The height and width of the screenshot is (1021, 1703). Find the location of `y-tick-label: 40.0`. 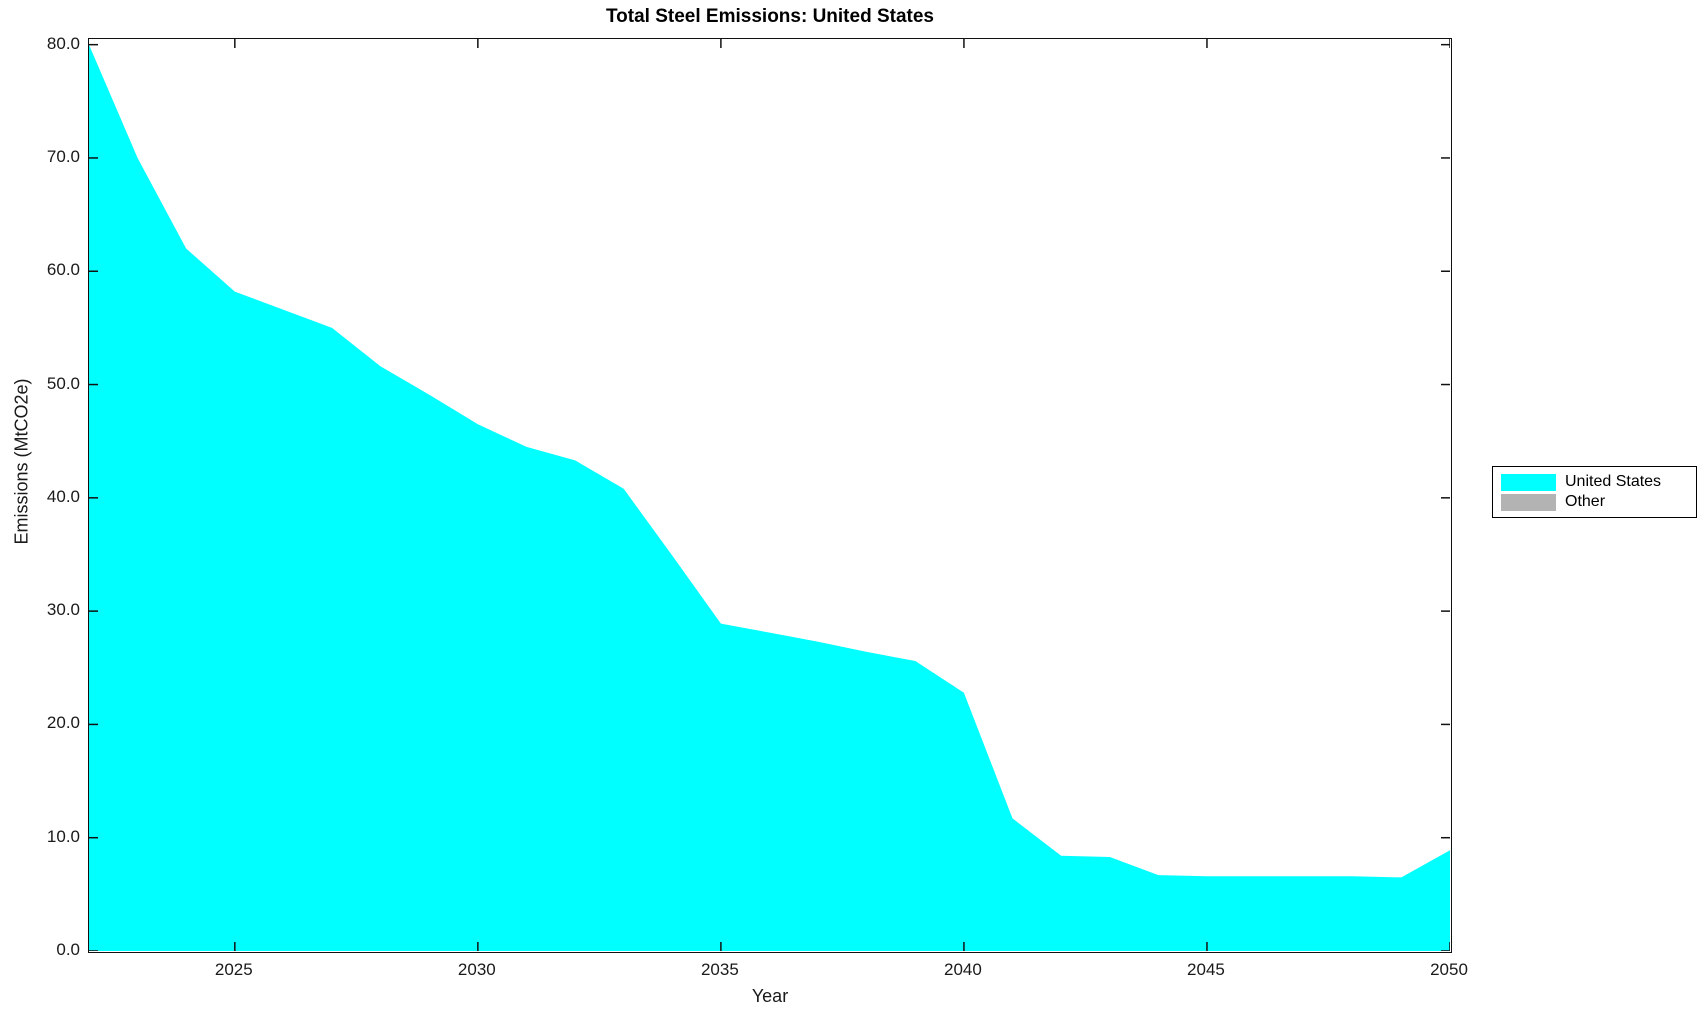

y-tick-label: 40.0 is located at coordinates (63, 496).